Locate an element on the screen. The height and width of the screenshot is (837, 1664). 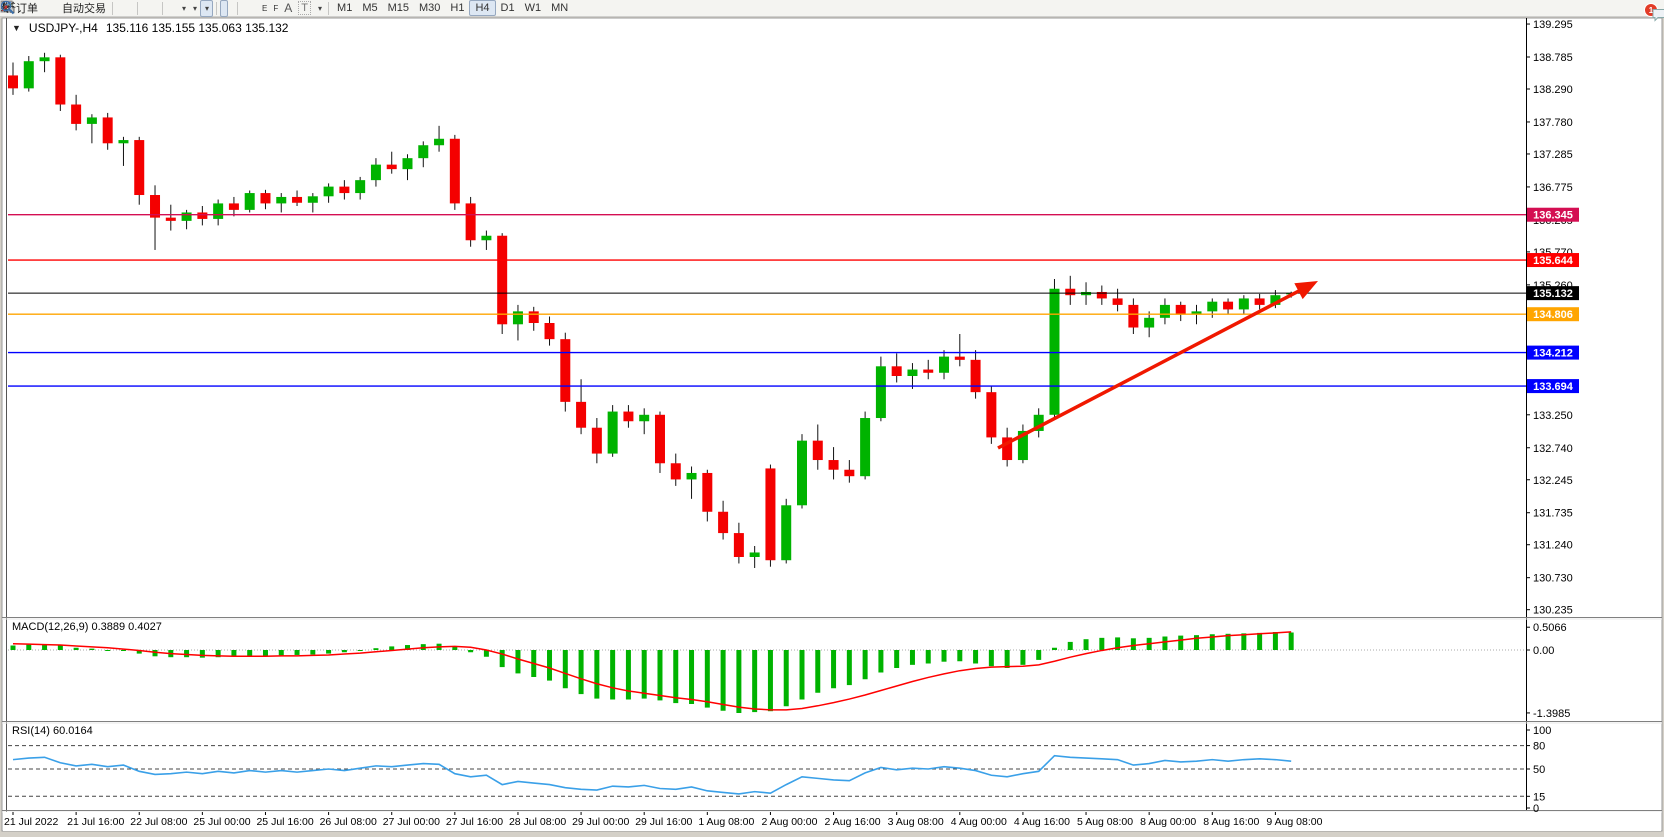
template-button: ▾ is located at coordinates (107, 8).